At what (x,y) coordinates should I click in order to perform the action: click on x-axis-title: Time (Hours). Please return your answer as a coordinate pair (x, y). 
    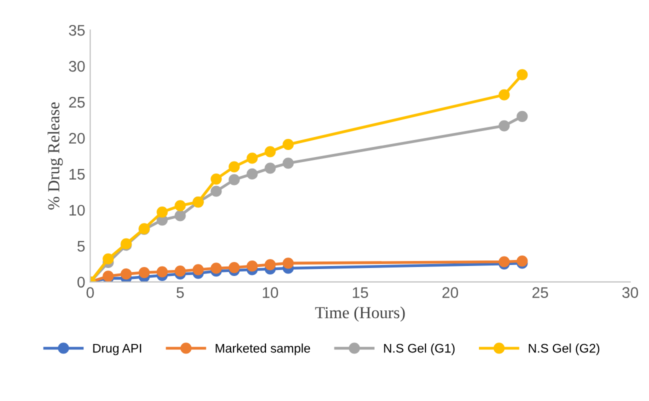
    Looking at the image, I should click on (360, 314).